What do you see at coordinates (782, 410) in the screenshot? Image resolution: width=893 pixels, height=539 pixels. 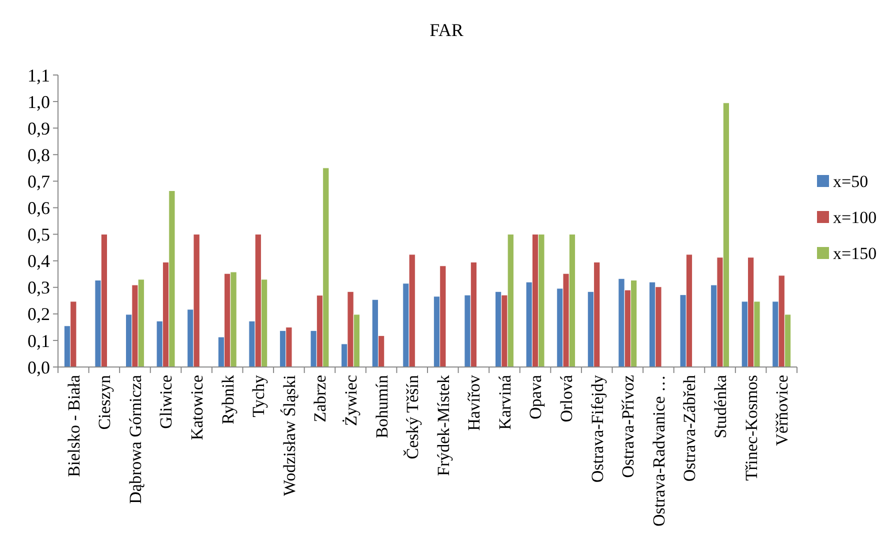 I see `x-tick-label: Věřňovice` at bounding box center [782, 410].